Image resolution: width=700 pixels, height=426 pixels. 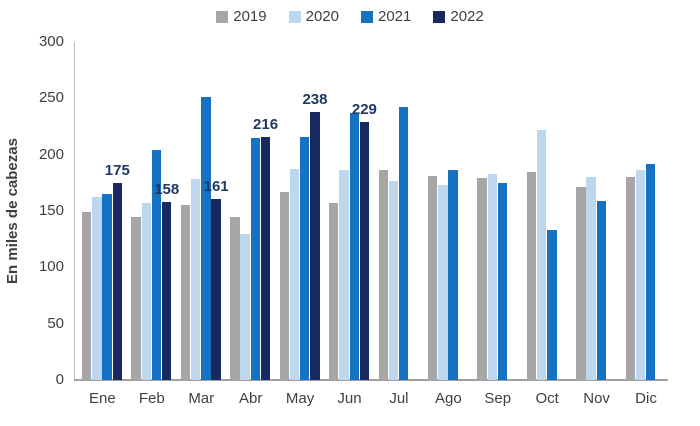 What do you see at coordinates (531, 275) in the screenshot?
I see `bar-2019-oct` at bounding box center [531, 275].